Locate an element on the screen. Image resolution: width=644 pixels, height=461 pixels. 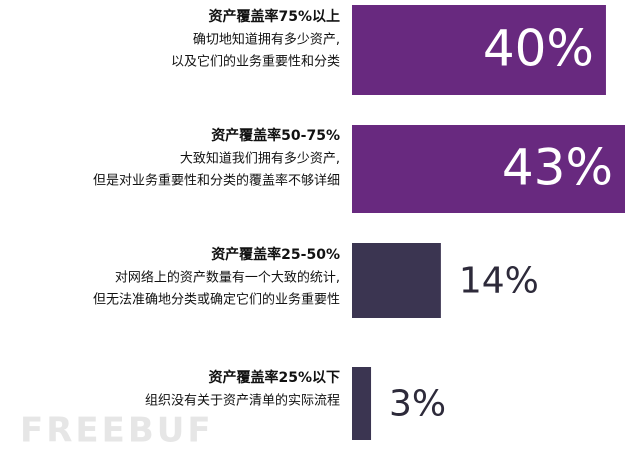
category-description: 以及它们的业务重要性和分类 is located at coordinates (255, 62).